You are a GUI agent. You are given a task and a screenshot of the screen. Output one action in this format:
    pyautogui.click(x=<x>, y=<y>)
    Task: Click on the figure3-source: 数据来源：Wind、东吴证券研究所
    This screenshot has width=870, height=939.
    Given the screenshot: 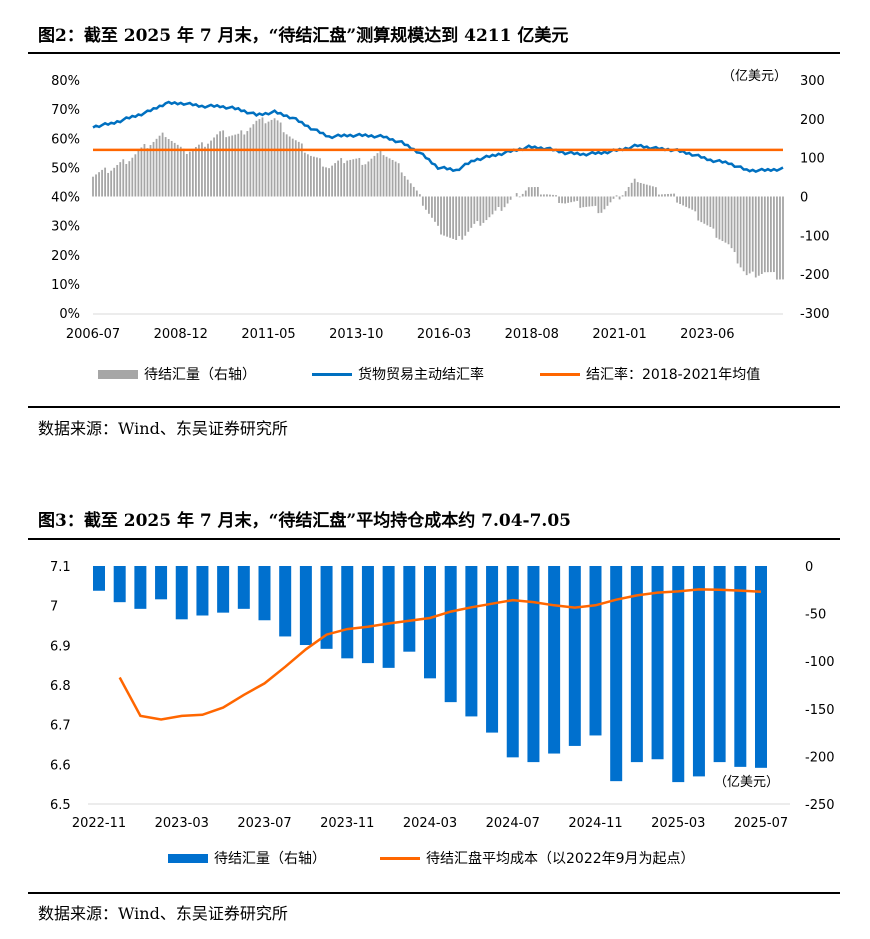 What is the action you would take?
    pyautogui.click(x=163, y=913)
    